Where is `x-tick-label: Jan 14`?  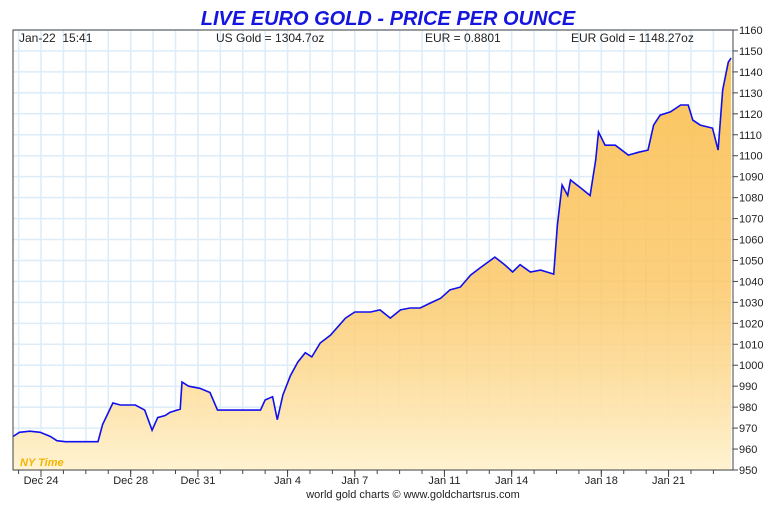 x-tick-label: Jan 14 is located at coordinates (511, 481).